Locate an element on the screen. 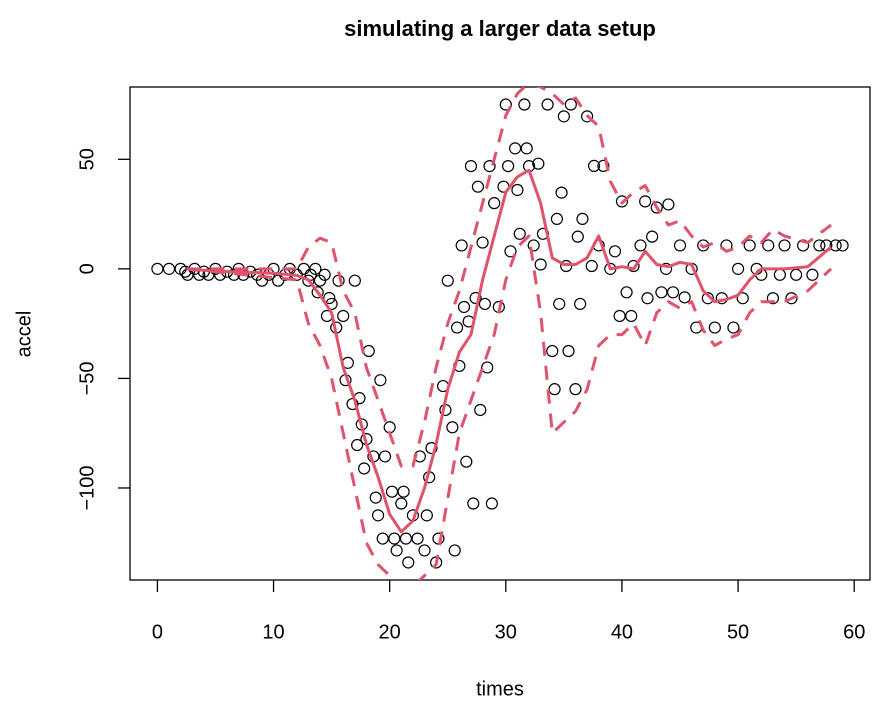 This screenshot has height=704, width=875. y-tick-label: −50 is located at coordinates (87, 378).